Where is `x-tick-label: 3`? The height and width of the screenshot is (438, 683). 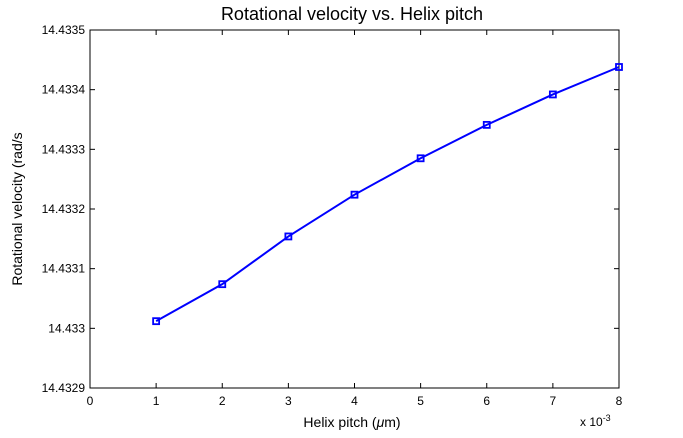
x-tick-label: 3 is located at coordinates (288, 401).